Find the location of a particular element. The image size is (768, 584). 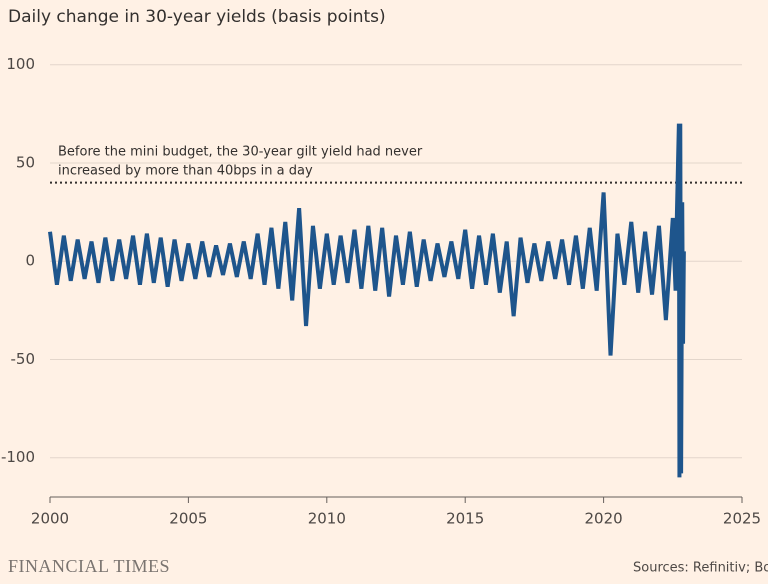

x-tick-label: 2000 is located at coordinates (50, 519).